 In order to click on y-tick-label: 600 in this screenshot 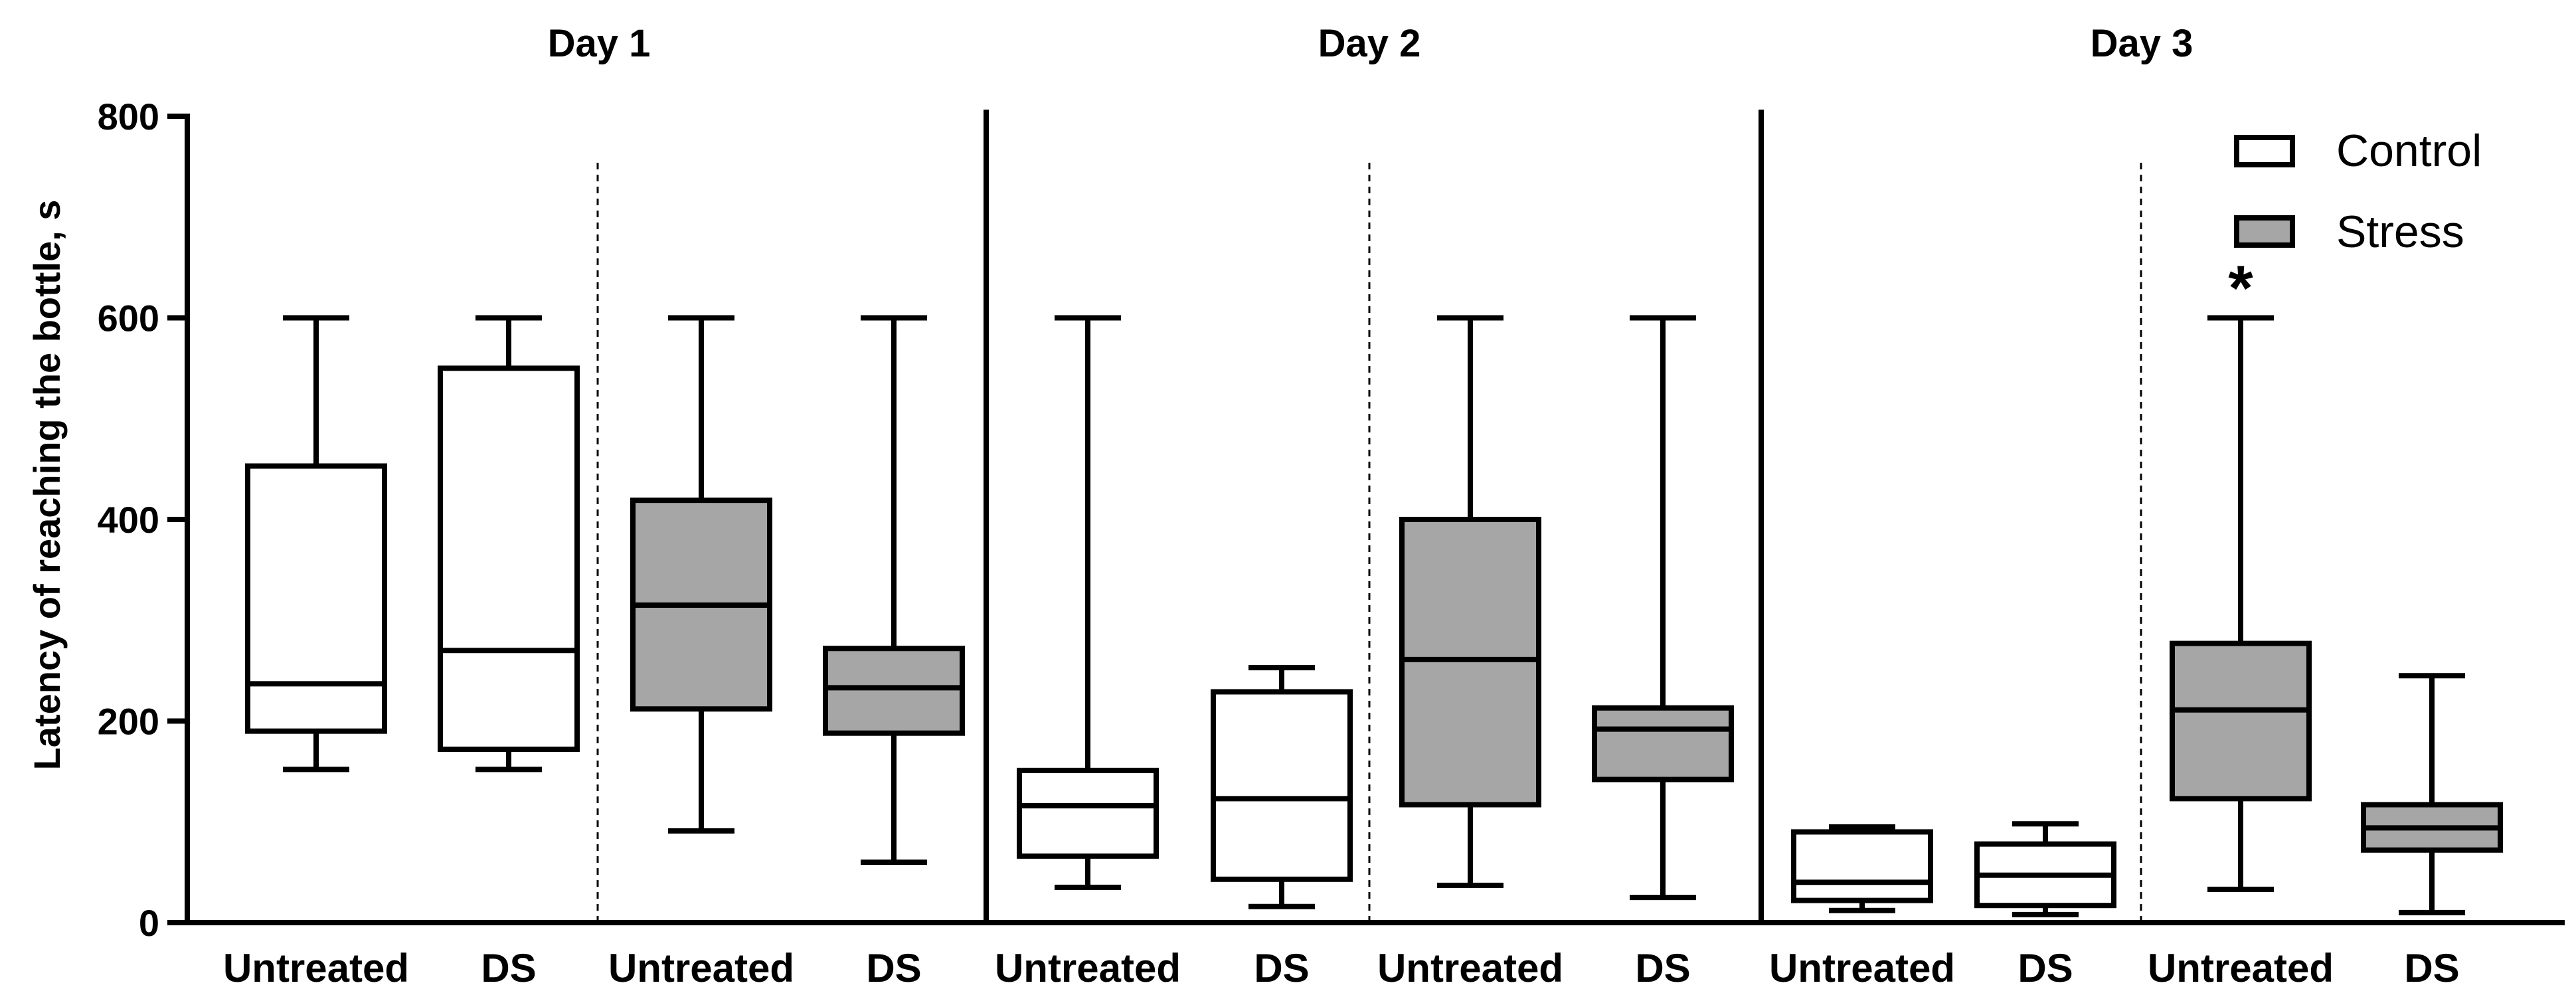, I will do `click(128, 318)`.